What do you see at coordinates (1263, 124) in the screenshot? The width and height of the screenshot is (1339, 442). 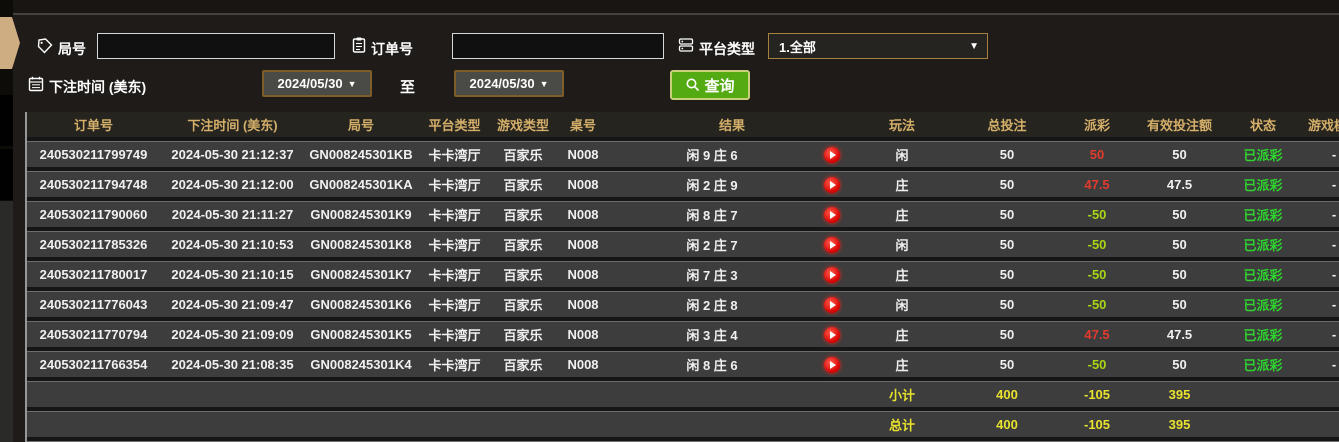 I see `col-status: 状态` at bounding box center [1263, 124].